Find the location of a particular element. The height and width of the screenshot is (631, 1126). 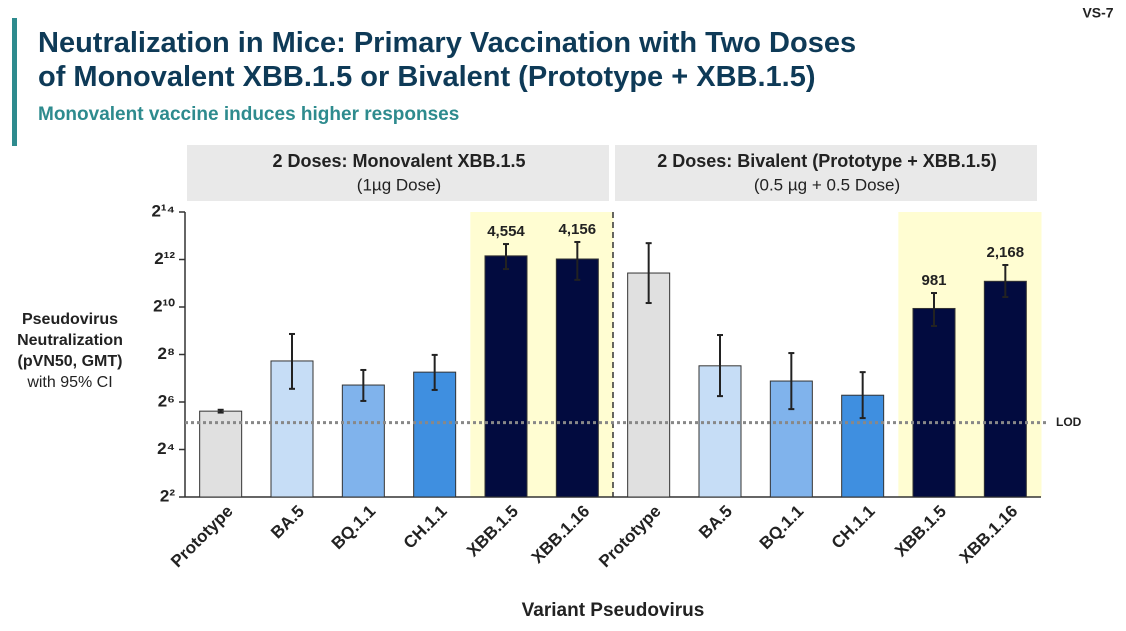

data-label: 981 is located at coordinates (933, 280).